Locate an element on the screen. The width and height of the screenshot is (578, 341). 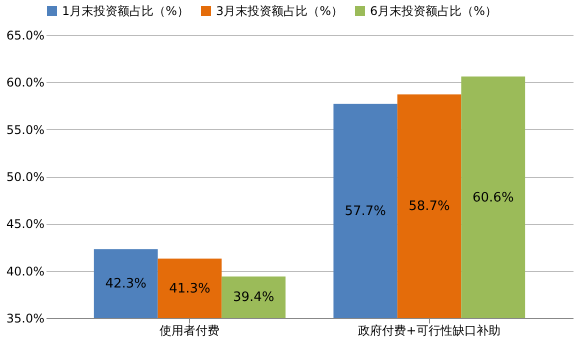
data-label: 60.6% is located at coordinates (493, 198).